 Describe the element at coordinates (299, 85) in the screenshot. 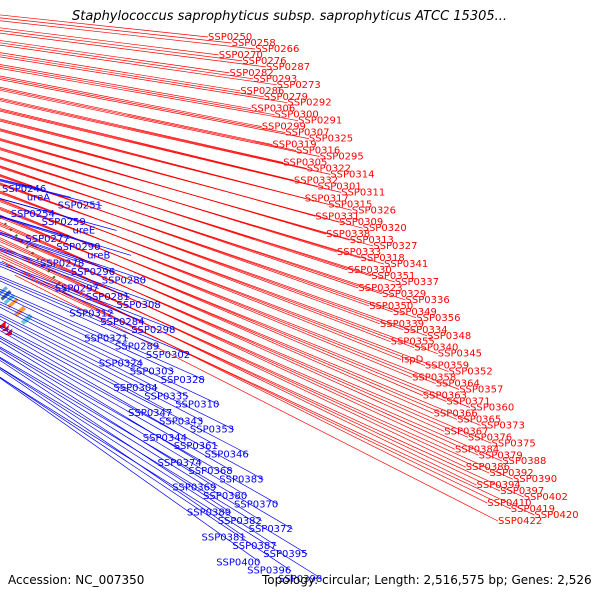

I see `forward-gene-label: SSP0273` at that location.